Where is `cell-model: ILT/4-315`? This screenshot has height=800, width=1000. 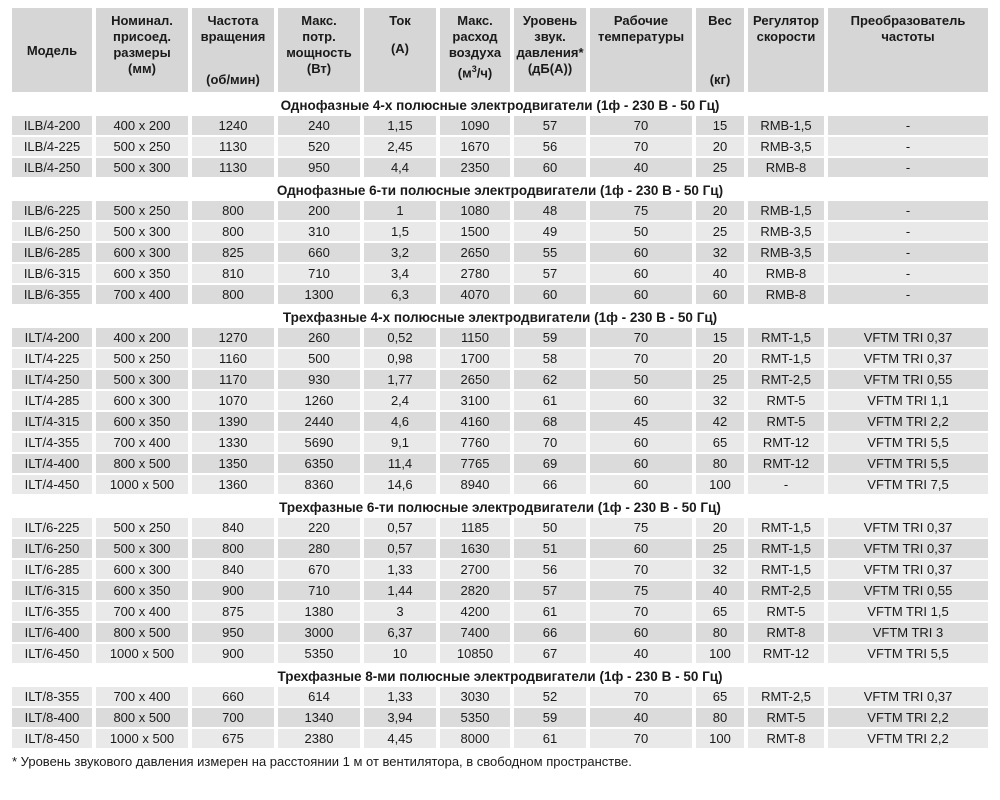 cell-model: ILT/4-315 is located at coordinates (52, 421).